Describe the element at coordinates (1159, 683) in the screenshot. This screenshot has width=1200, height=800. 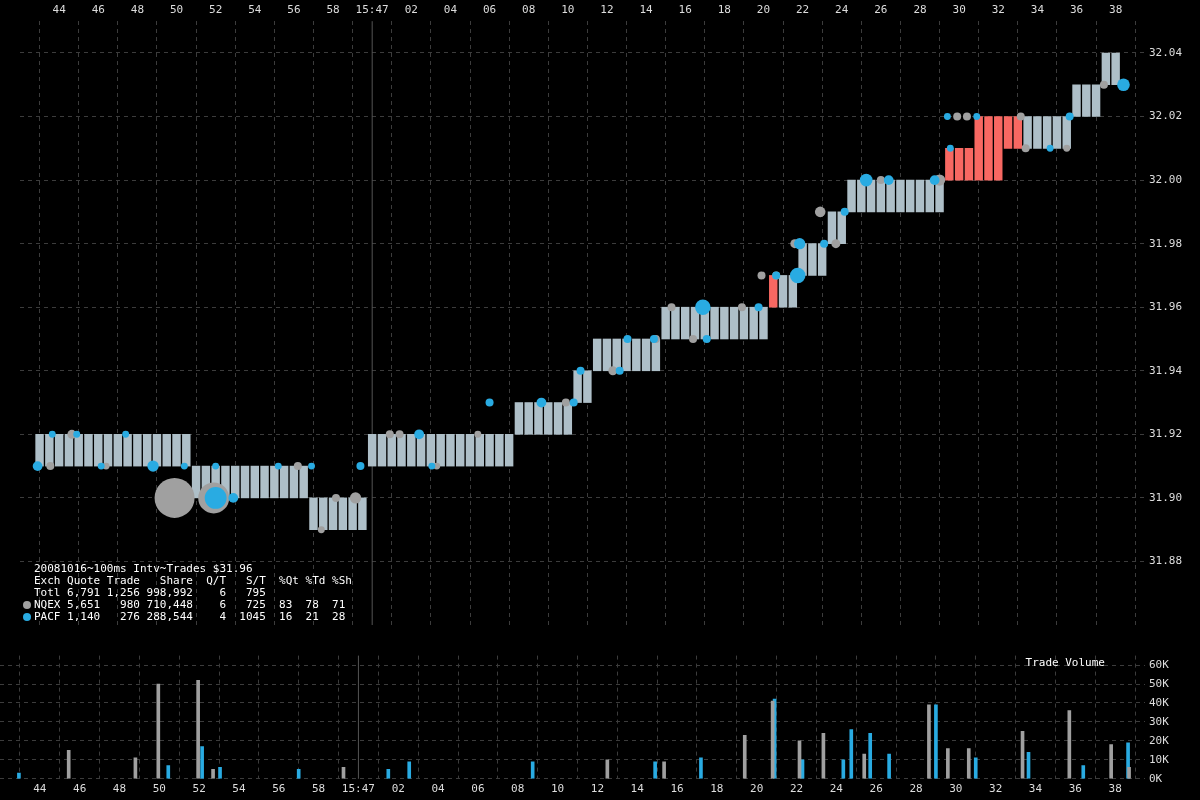
I see `y-tick-label: 50K` at that location.